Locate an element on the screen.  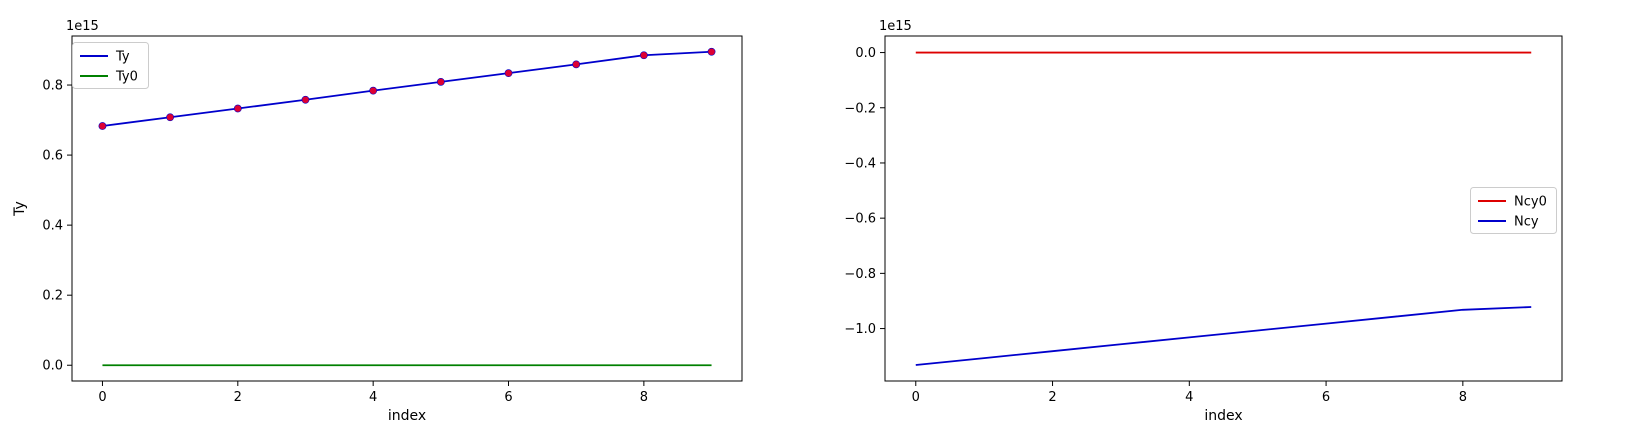
y-tick-label: 0.6 is located at coordinates (52, 156).